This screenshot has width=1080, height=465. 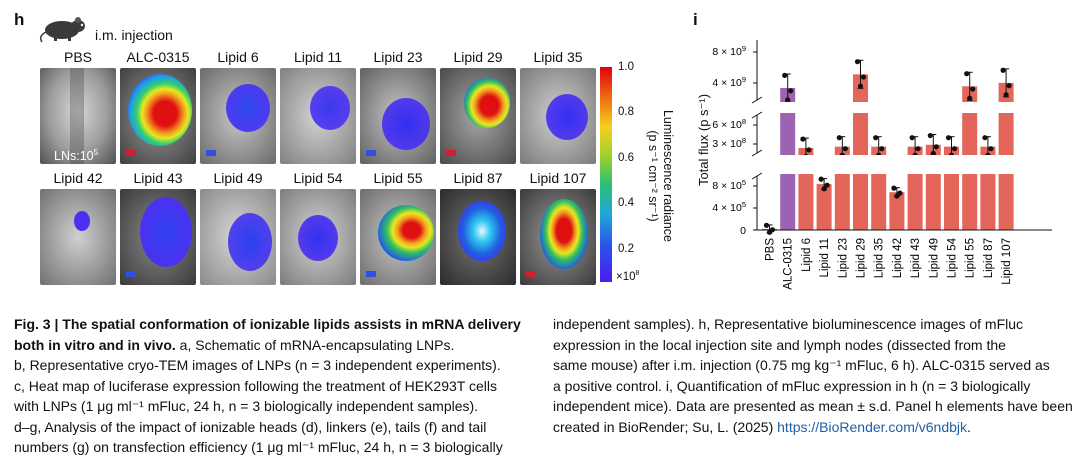 What do you see at coordinates (807, 255) in the screenshot?
I see `x-tick-label: Lipid 6` at bounding box center [807, 255].